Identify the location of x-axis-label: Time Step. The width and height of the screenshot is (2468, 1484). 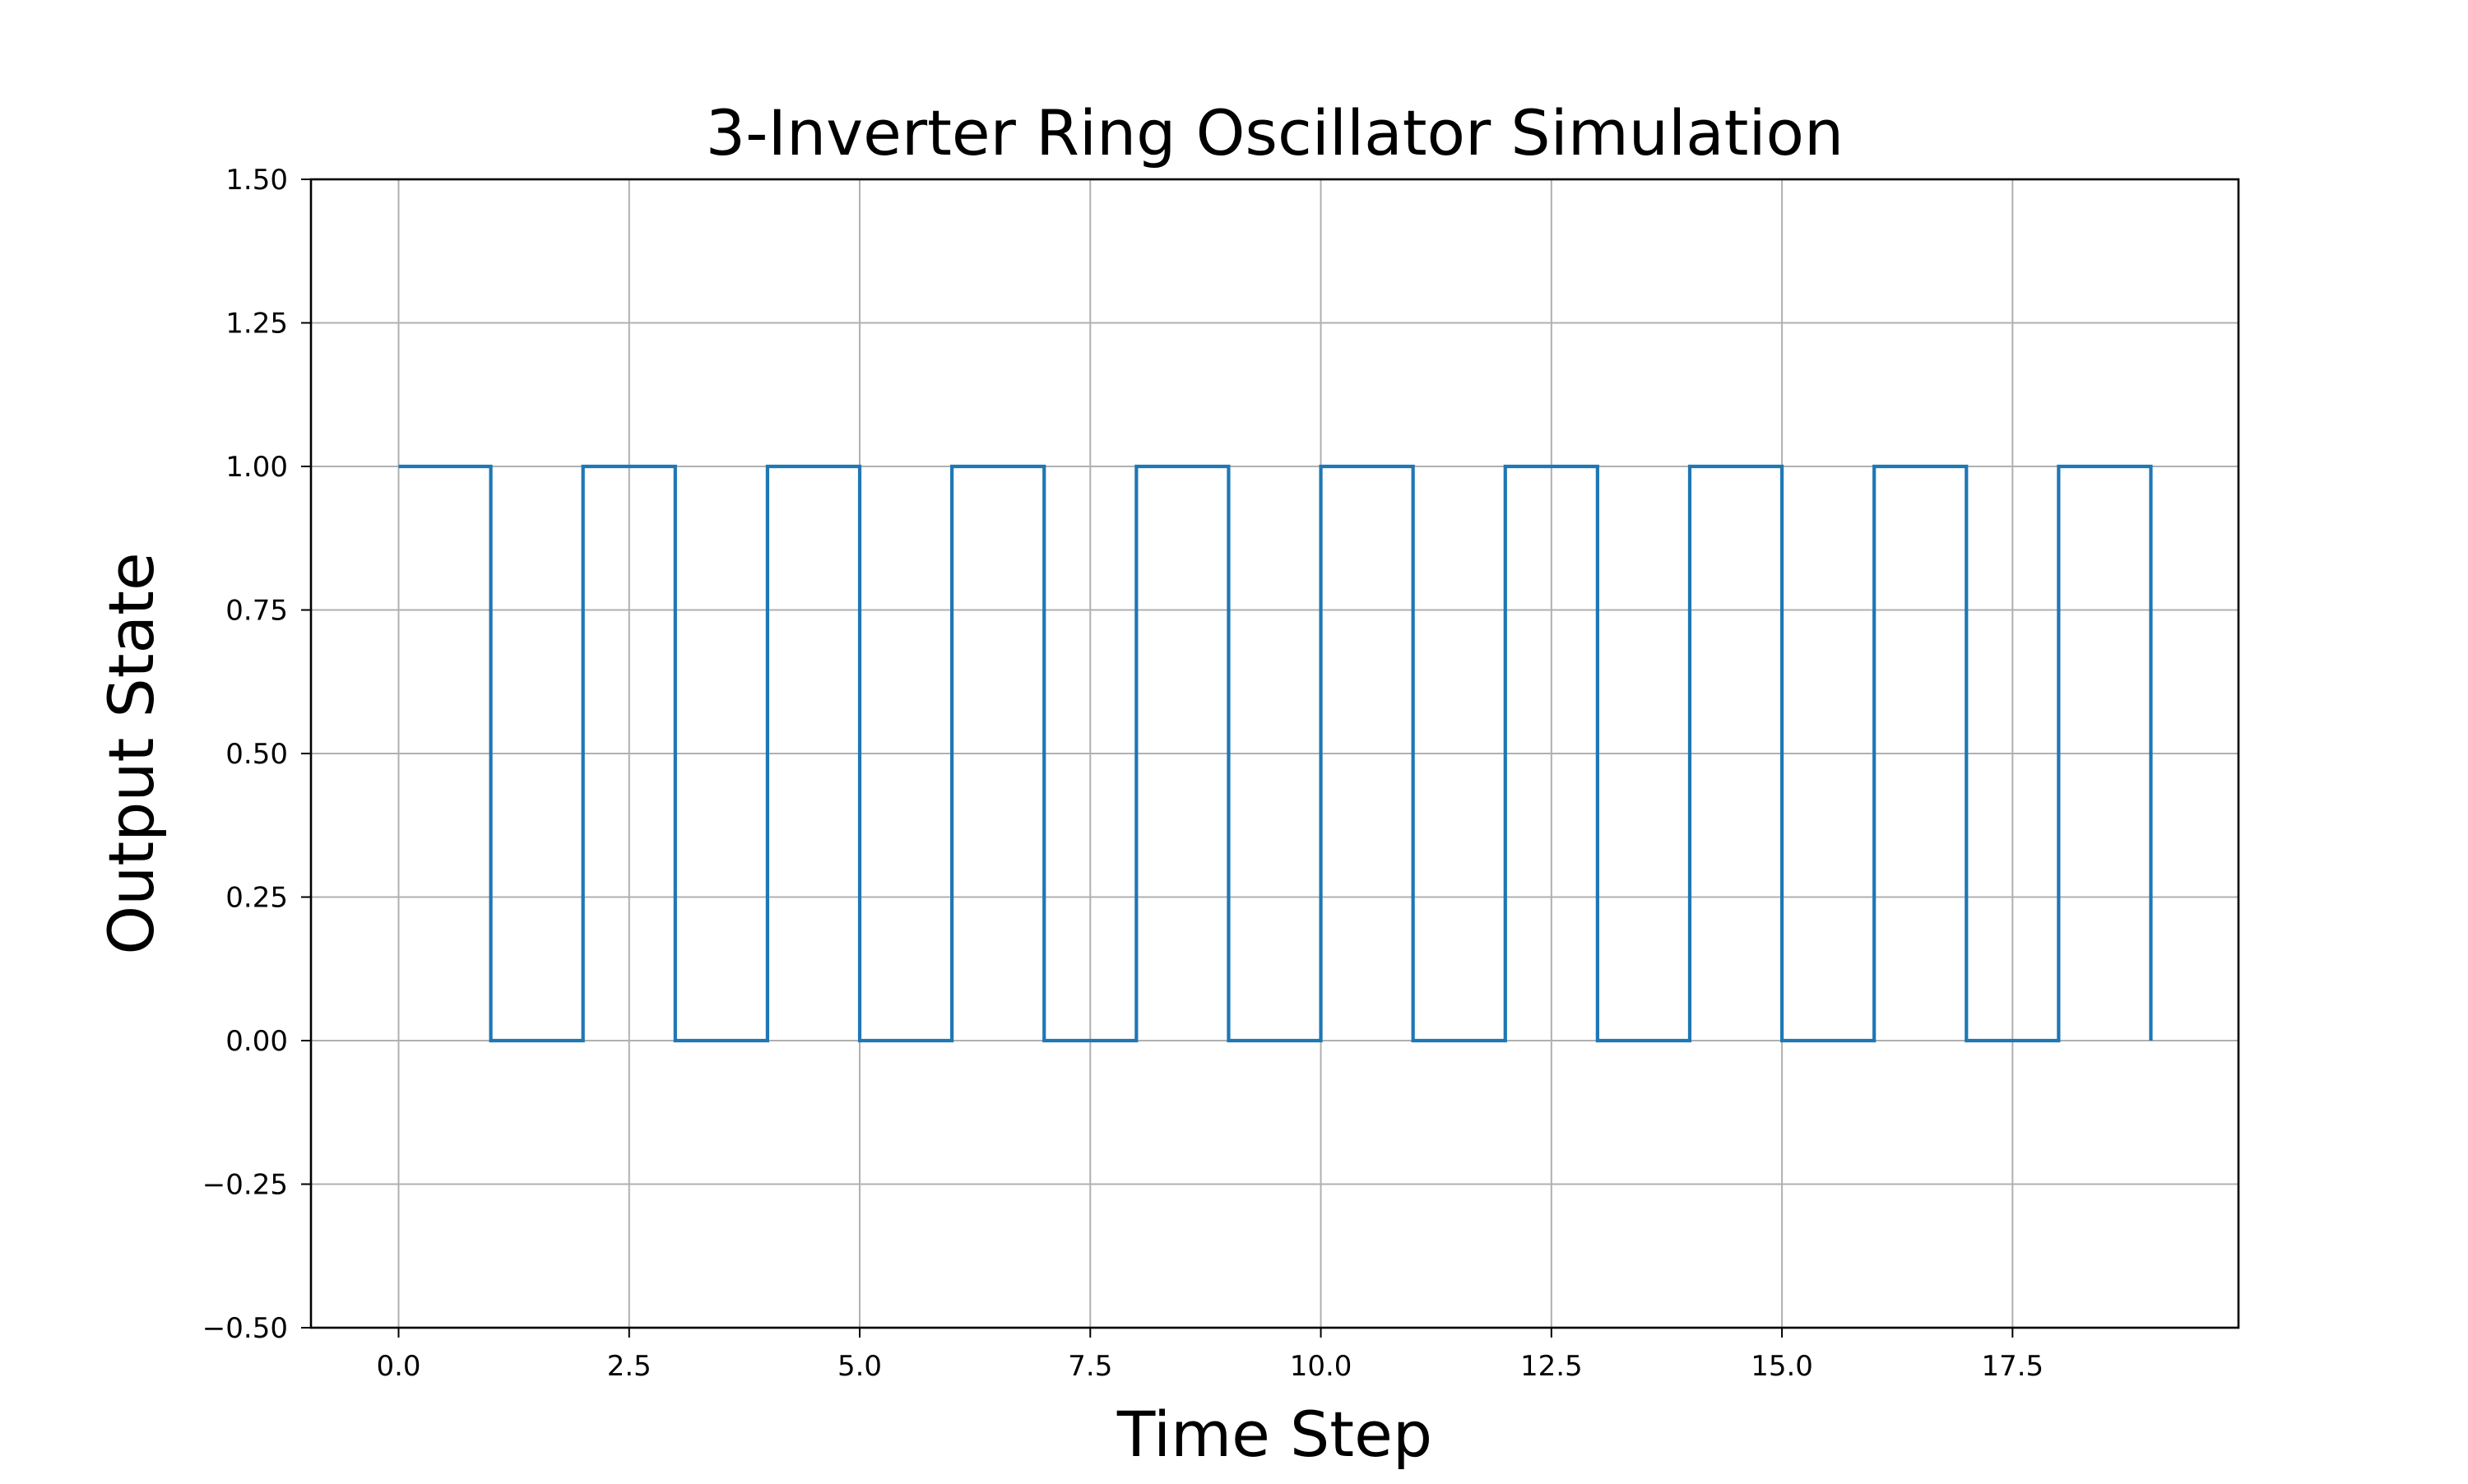
(1274, 1434).